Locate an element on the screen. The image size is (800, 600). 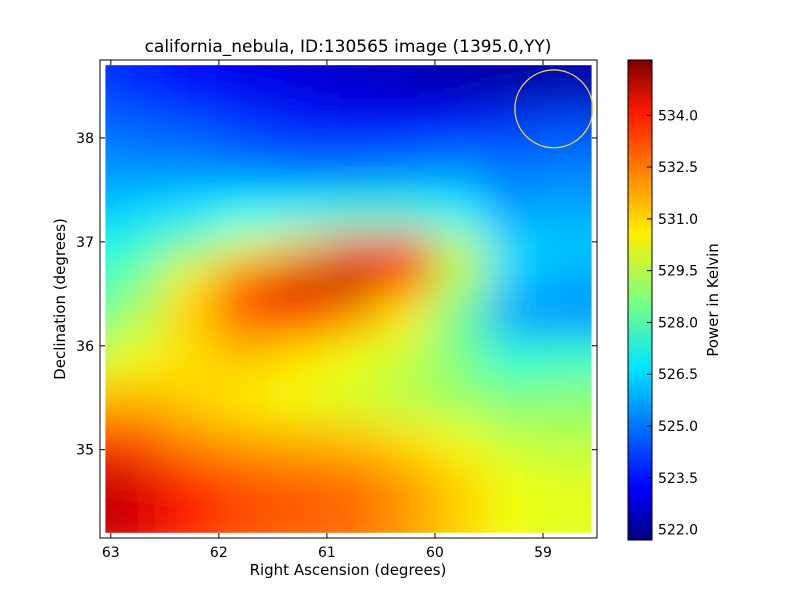
x-tick-label: 60 is located at coordinates (435, 553).